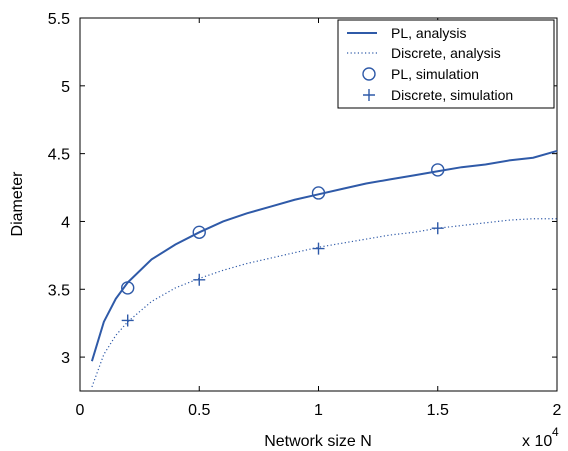  What do you see at coordinates (17, 204) in the screenshot?
I see `y-axis-label: Diameter` at bounding box center [17, 204].